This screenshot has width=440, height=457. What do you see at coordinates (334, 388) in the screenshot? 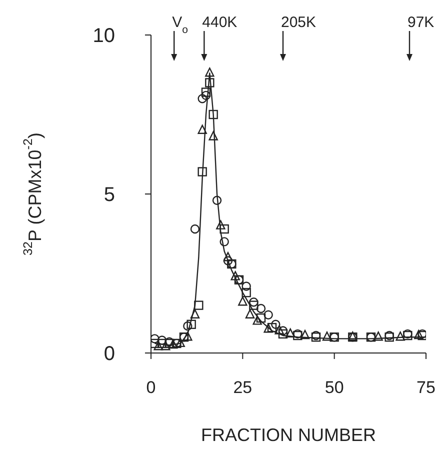
I see `x-tick-label: 50` at bounding box center [334, 388].